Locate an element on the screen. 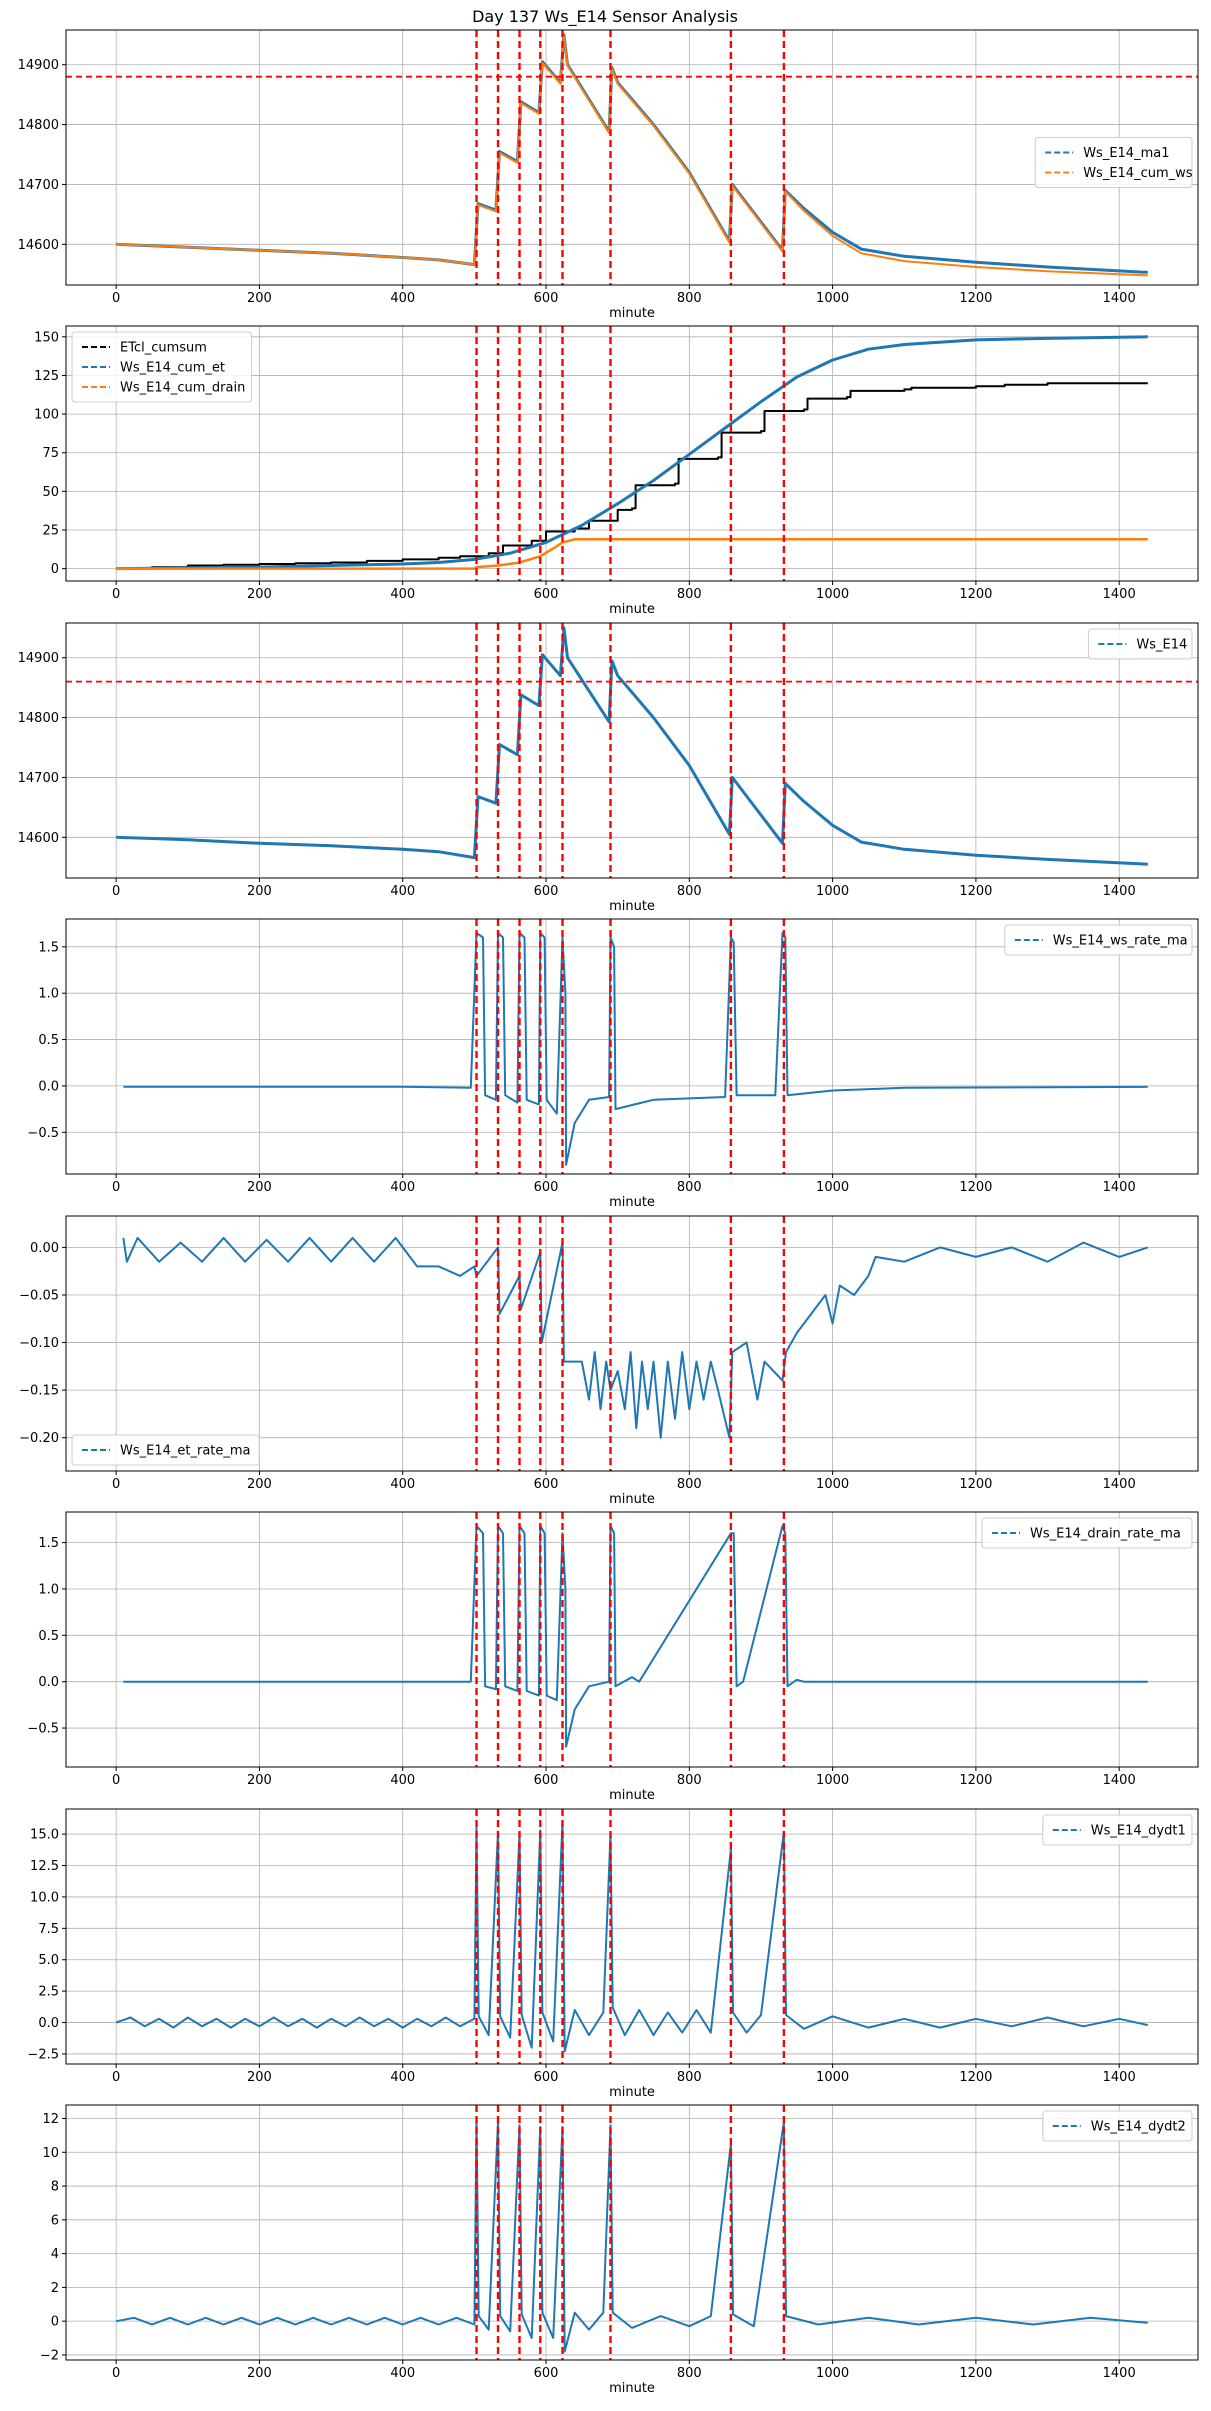 The width and height of the screenshot is (1211, 2411). legend-label: Ws_E14_et_rate_ma is located at coordinates (185, 1451).